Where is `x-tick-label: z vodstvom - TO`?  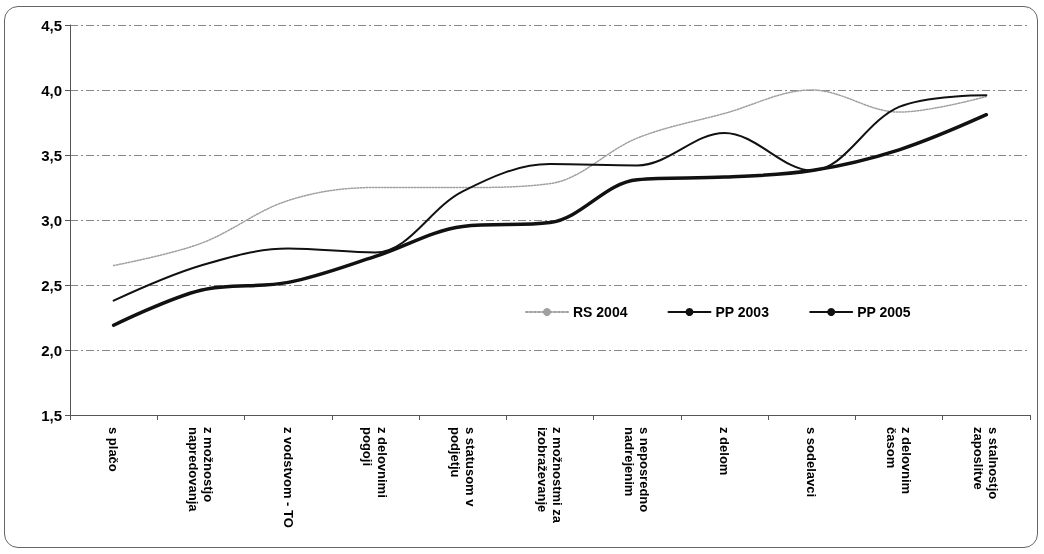 x-tick-label: z vodstvom - TO is located at coordinates (288, 477).